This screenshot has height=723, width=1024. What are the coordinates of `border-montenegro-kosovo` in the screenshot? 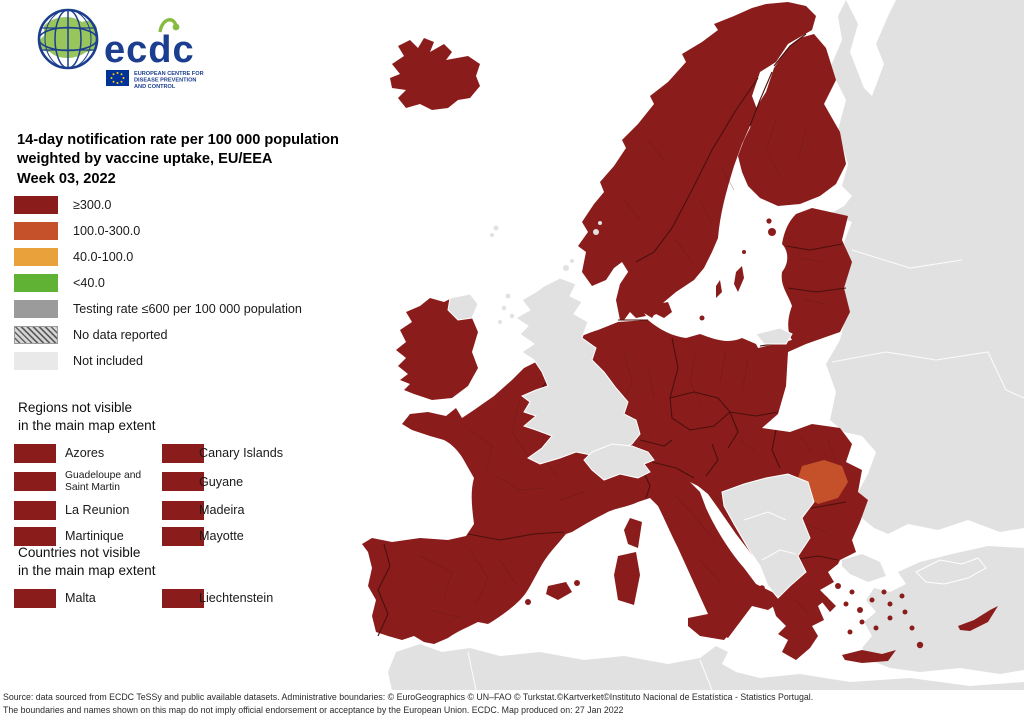 It's located at (779, 555).